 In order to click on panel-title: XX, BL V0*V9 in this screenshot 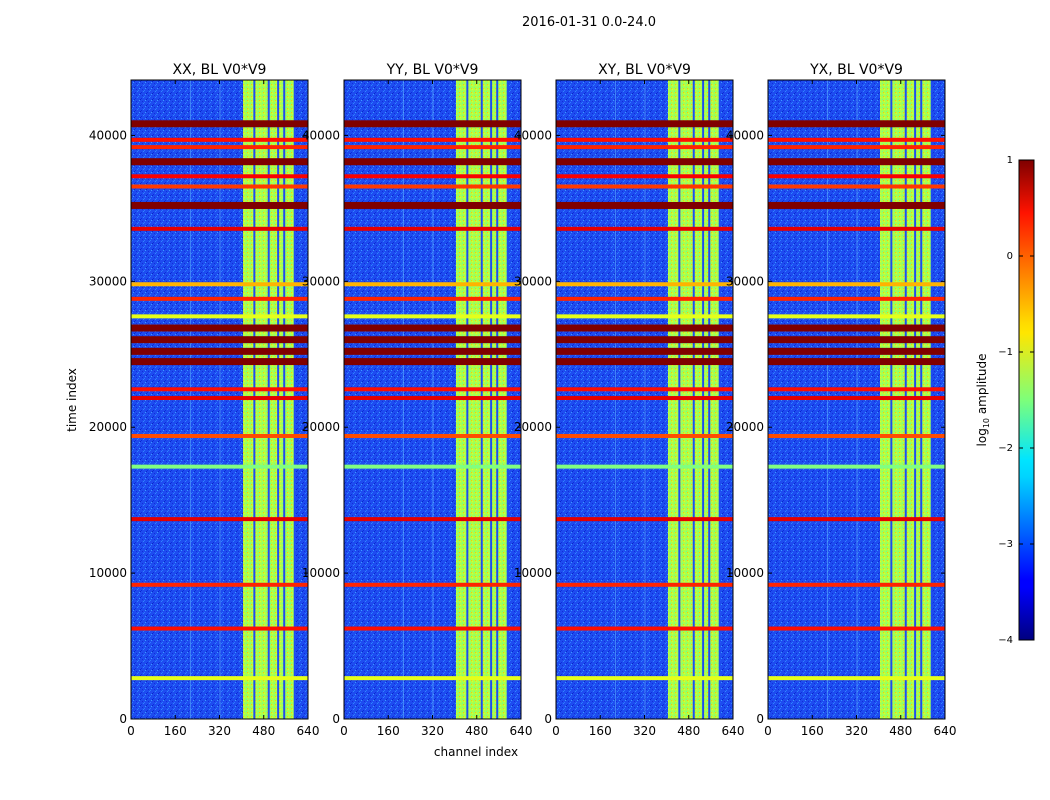, I will do `click(220, 70)`.